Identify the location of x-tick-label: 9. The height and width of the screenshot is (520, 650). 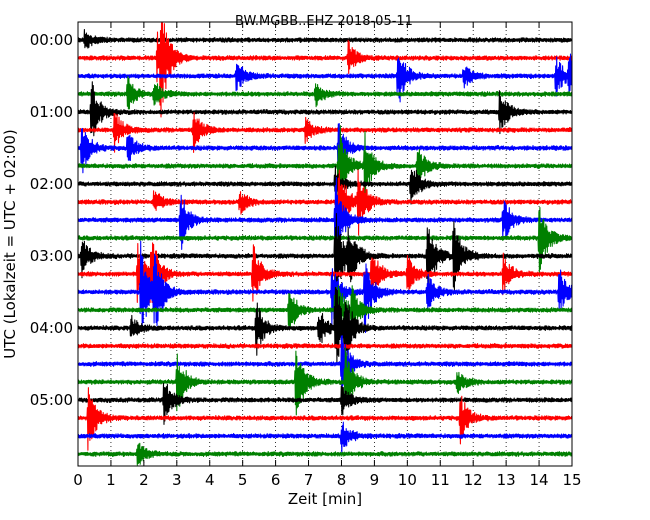
(375, 480).